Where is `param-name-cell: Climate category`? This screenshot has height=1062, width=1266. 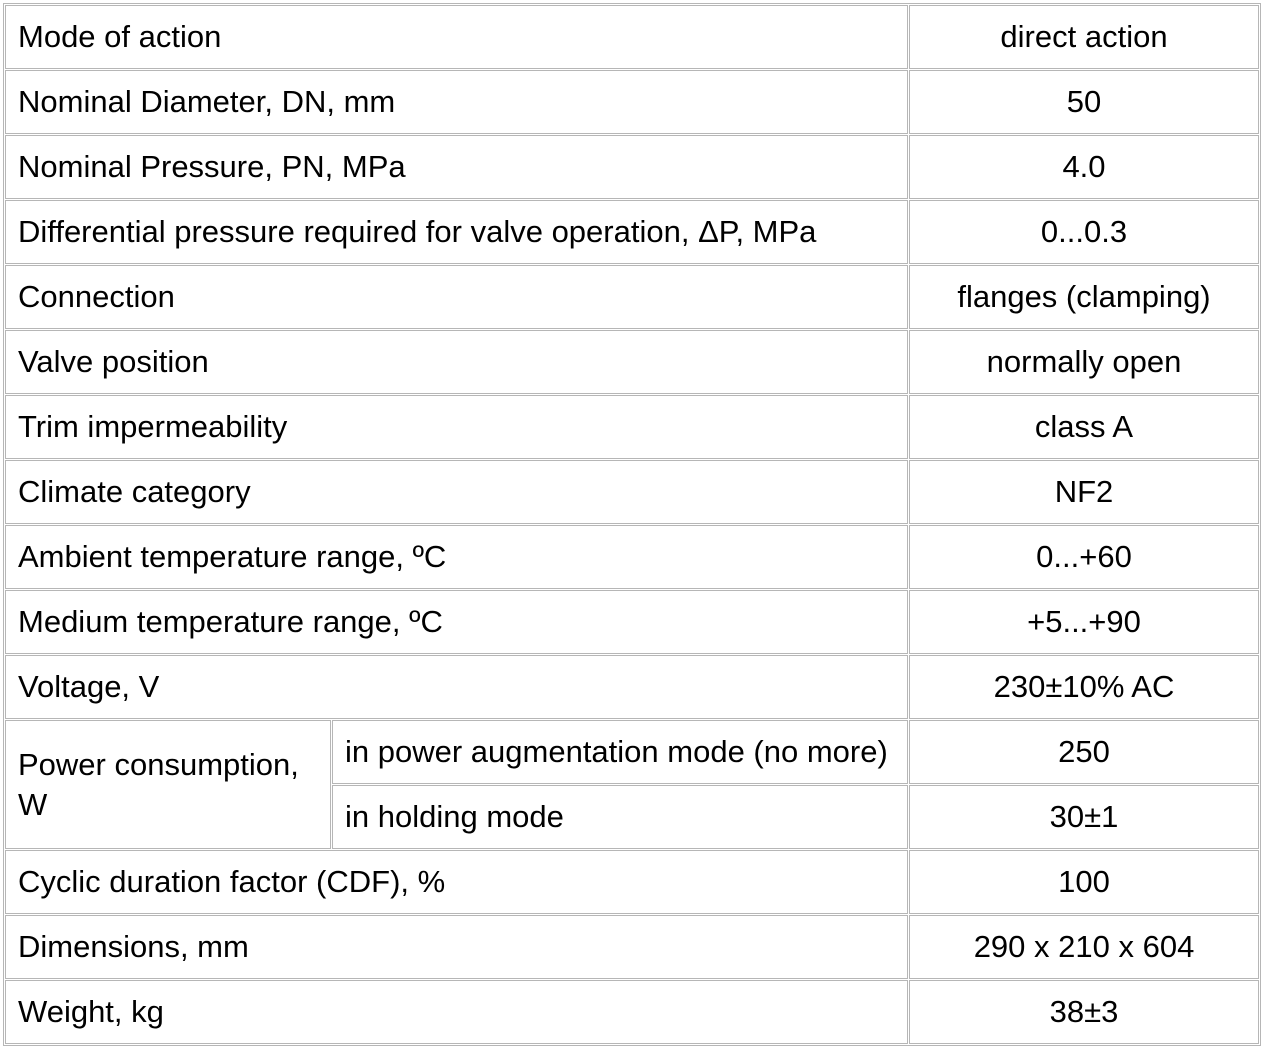 param-name-cell: Climate category is located at coordinates (456, 492).